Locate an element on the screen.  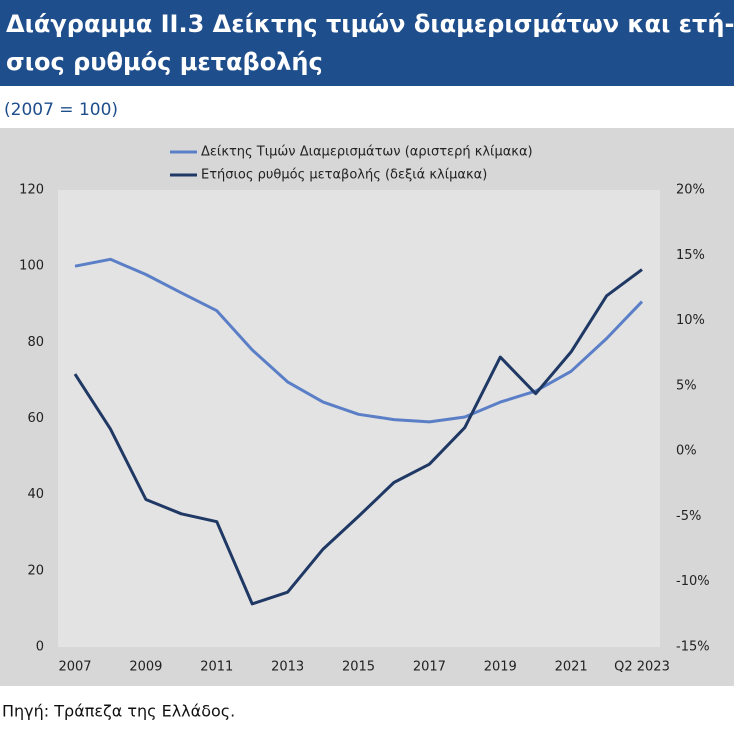
legend-label: Ετήσιος ρυθμός μεταβολής (δεξιά κλίμακα) is located at coordinates (344, 175).